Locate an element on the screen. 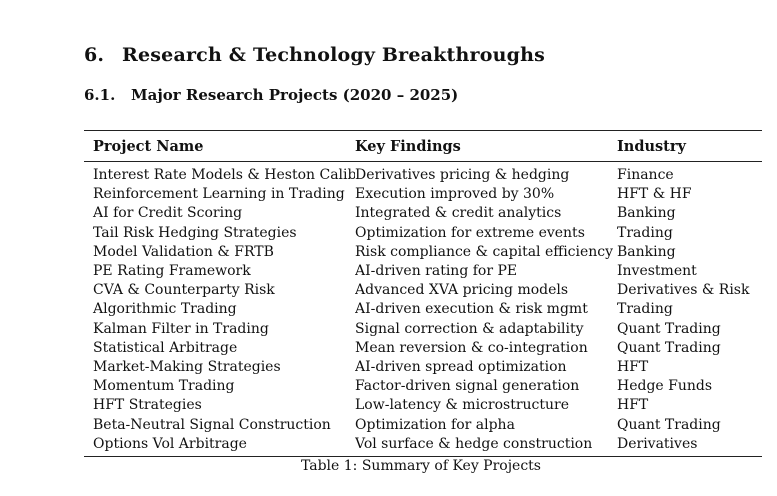 Image resolution: width=777 pixels, height=496 pixels. cell-project-name: Model Validation & FRTB is located at coordinates (183, 251).